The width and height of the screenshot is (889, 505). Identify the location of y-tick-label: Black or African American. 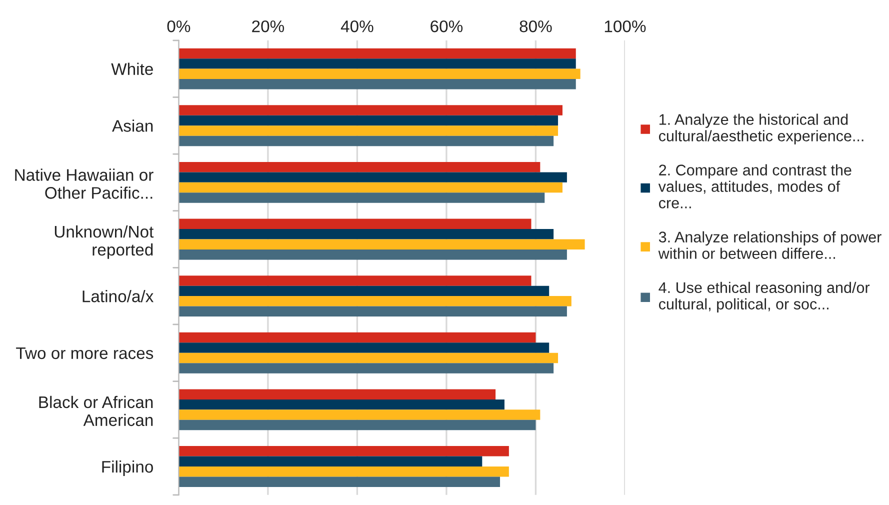
(96, 411).